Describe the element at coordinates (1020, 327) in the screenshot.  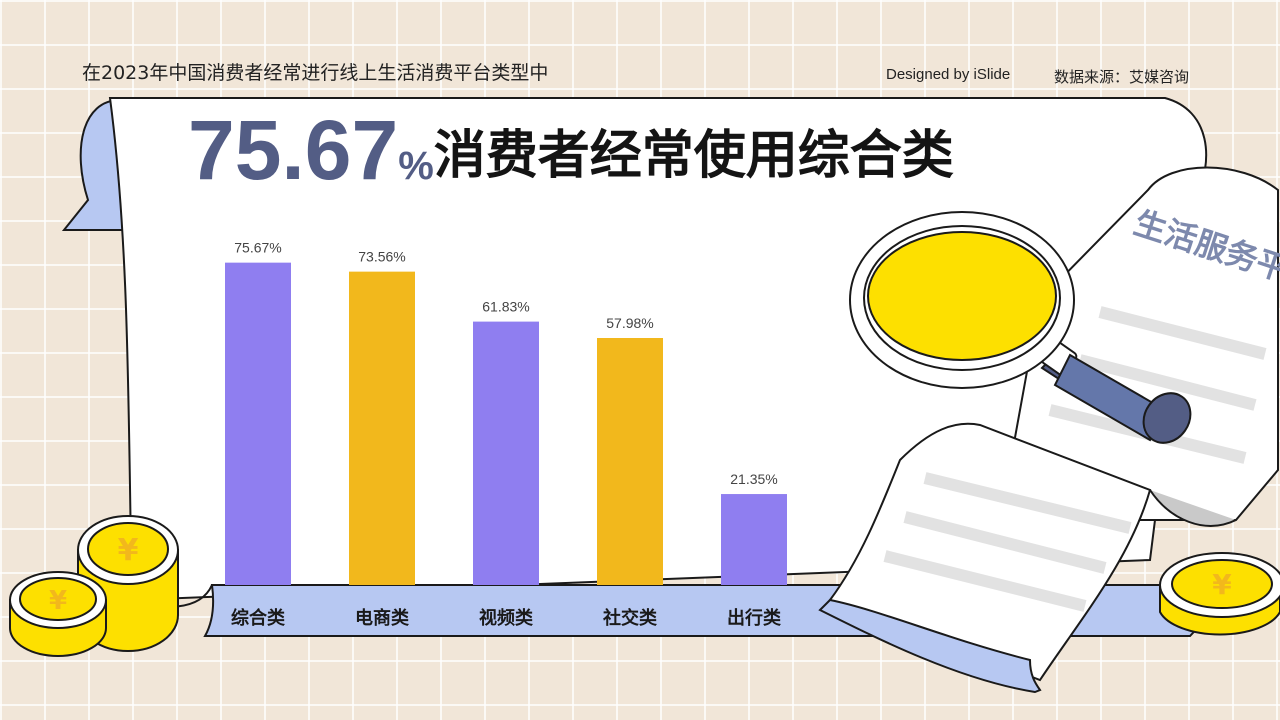
I see `magnifier-icon` at that location.